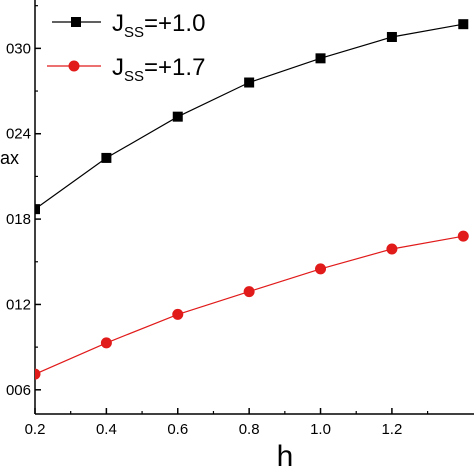 Image resolution: width=474 pixels, height=474 pixels. What do you see at coordinates (18, 304) in the screenshot?
I see `y-tick-label-1: 012` at bounding box center [18, 304].